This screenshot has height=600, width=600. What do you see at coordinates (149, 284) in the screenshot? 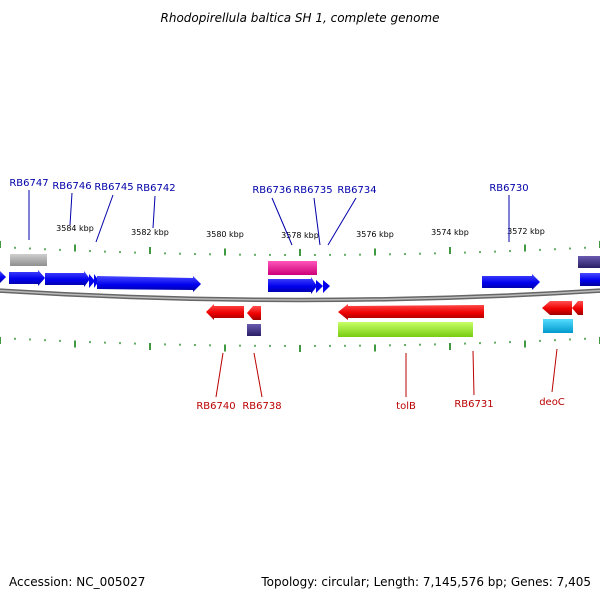
I see `gene-arrow-rb6742` at bounding box center [149, 284].